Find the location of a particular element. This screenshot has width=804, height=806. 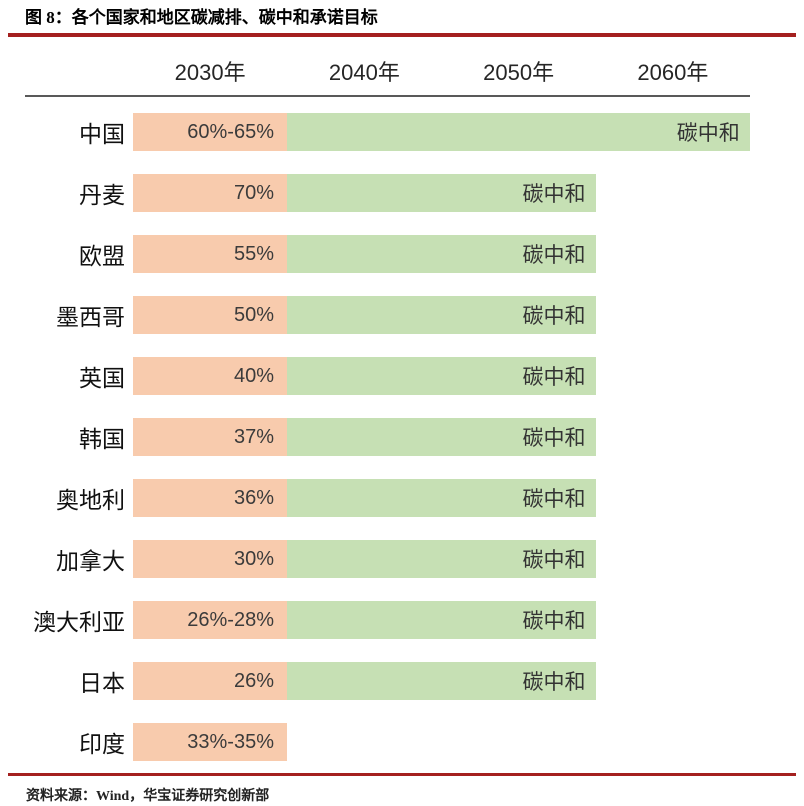

source-text: Wind，华宝证券研究创新部 is located at coordinates (183, 796).